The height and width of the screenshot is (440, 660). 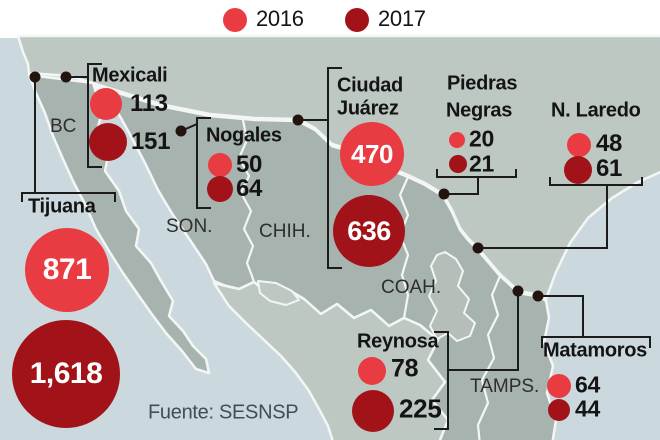 What do you see at coordinates (483, 332) in the screenshot?
I see `reynosa-leader` at bounding box center [483, 332].